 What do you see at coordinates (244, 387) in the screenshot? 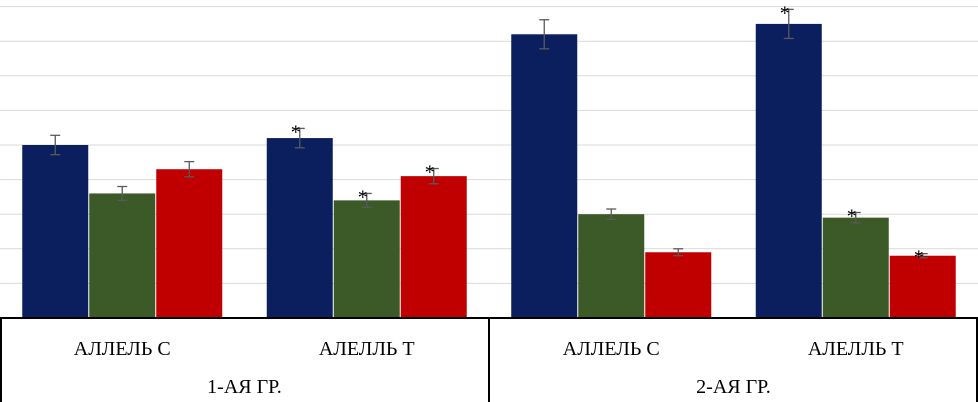
I see `group-label: 1-АЯ ГР.` at bounding box center [244, 387].